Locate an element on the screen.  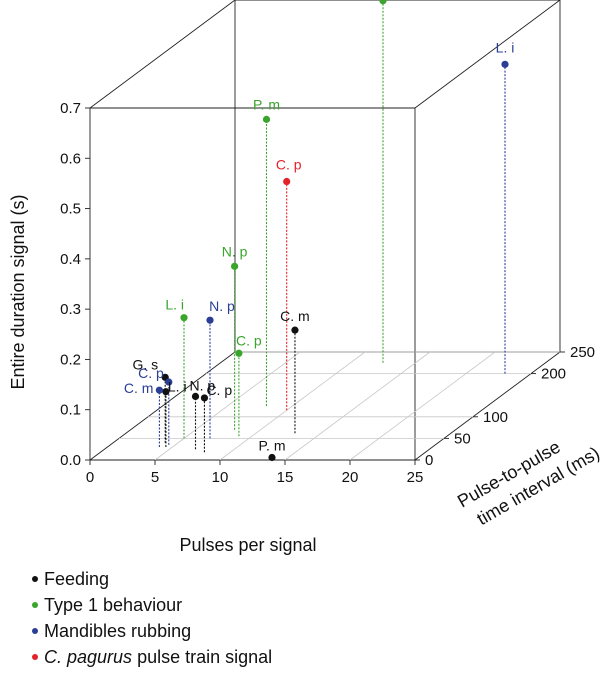
floor-grid is located at coordinates (339, 406).